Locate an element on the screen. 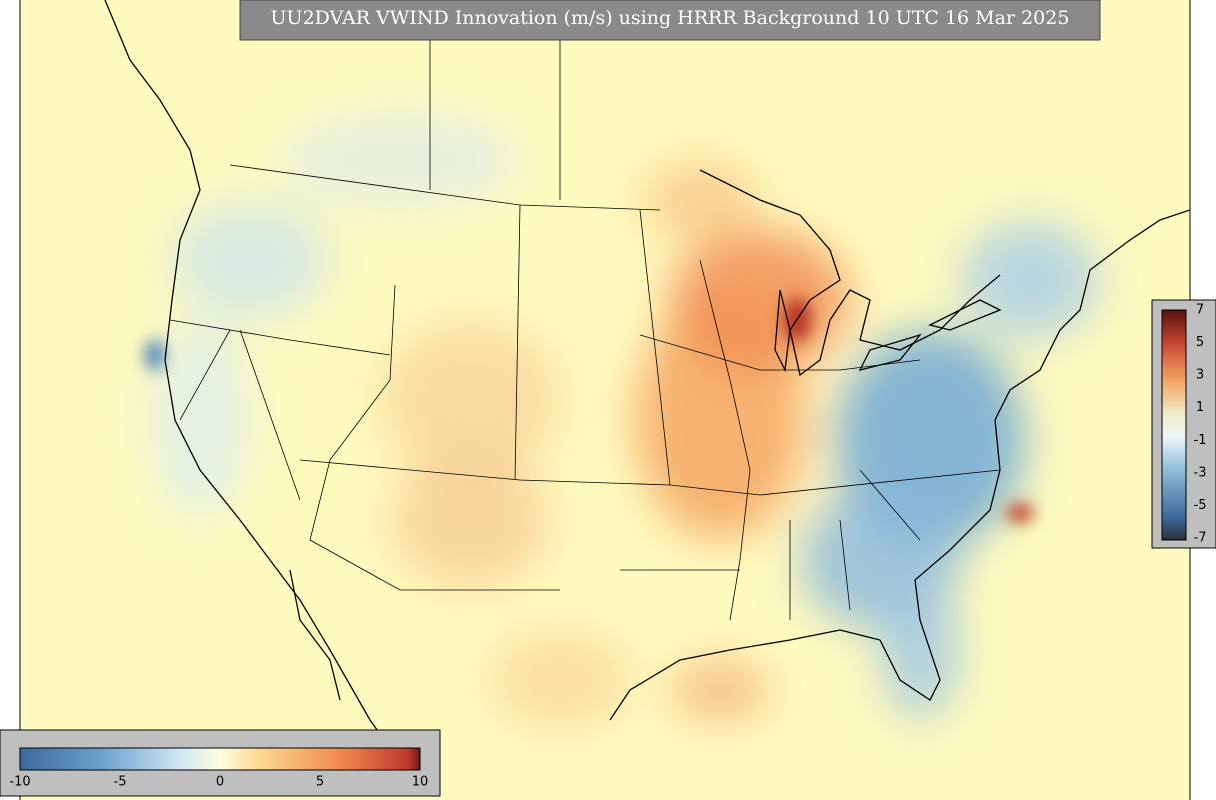  border is located at coordinates (770, 440).